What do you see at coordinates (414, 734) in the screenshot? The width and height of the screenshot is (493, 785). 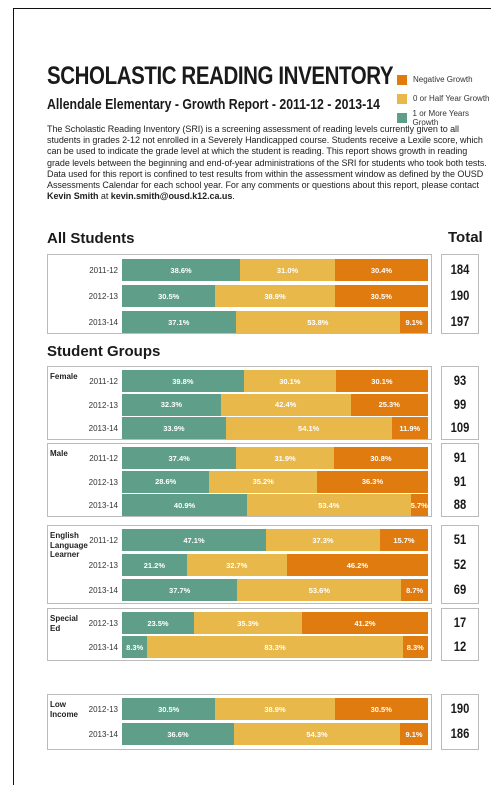 I see `bar-segment-negative-growth: 9.1%` at bounding box center [414, 734].